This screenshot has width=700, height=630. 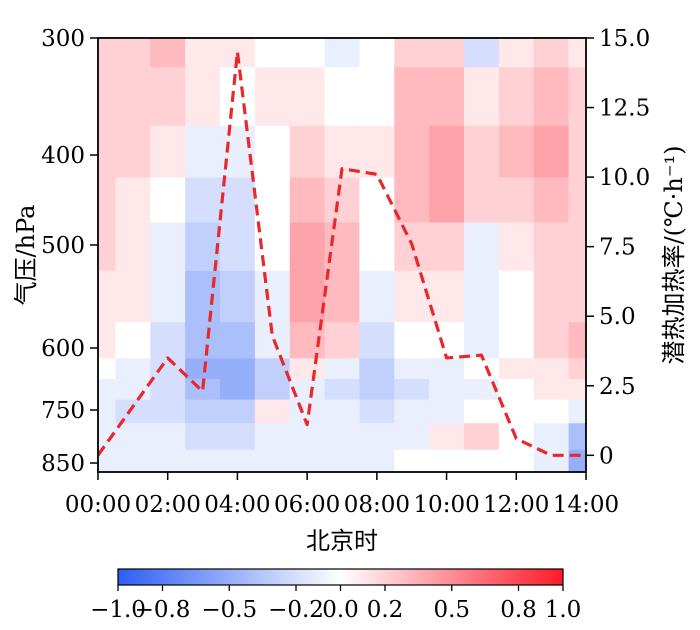 I want to click on heating-tick-label: 0, so click(x=606, y=456).